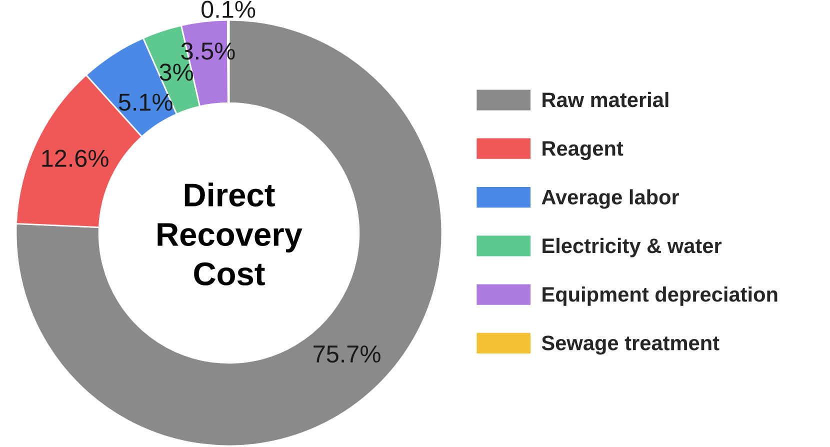 This screenshot has width=830, height=447. I want to click on legend-label: Electricity & water, so click(632, 248).